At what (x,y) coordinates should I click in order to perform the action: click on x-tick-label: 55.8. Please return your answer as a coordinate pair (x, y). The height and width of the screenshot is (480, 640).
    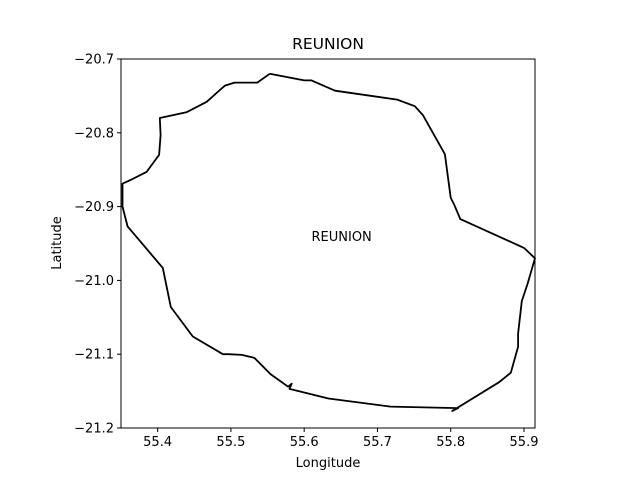
    Looking at the image, I should click on (450, 442).